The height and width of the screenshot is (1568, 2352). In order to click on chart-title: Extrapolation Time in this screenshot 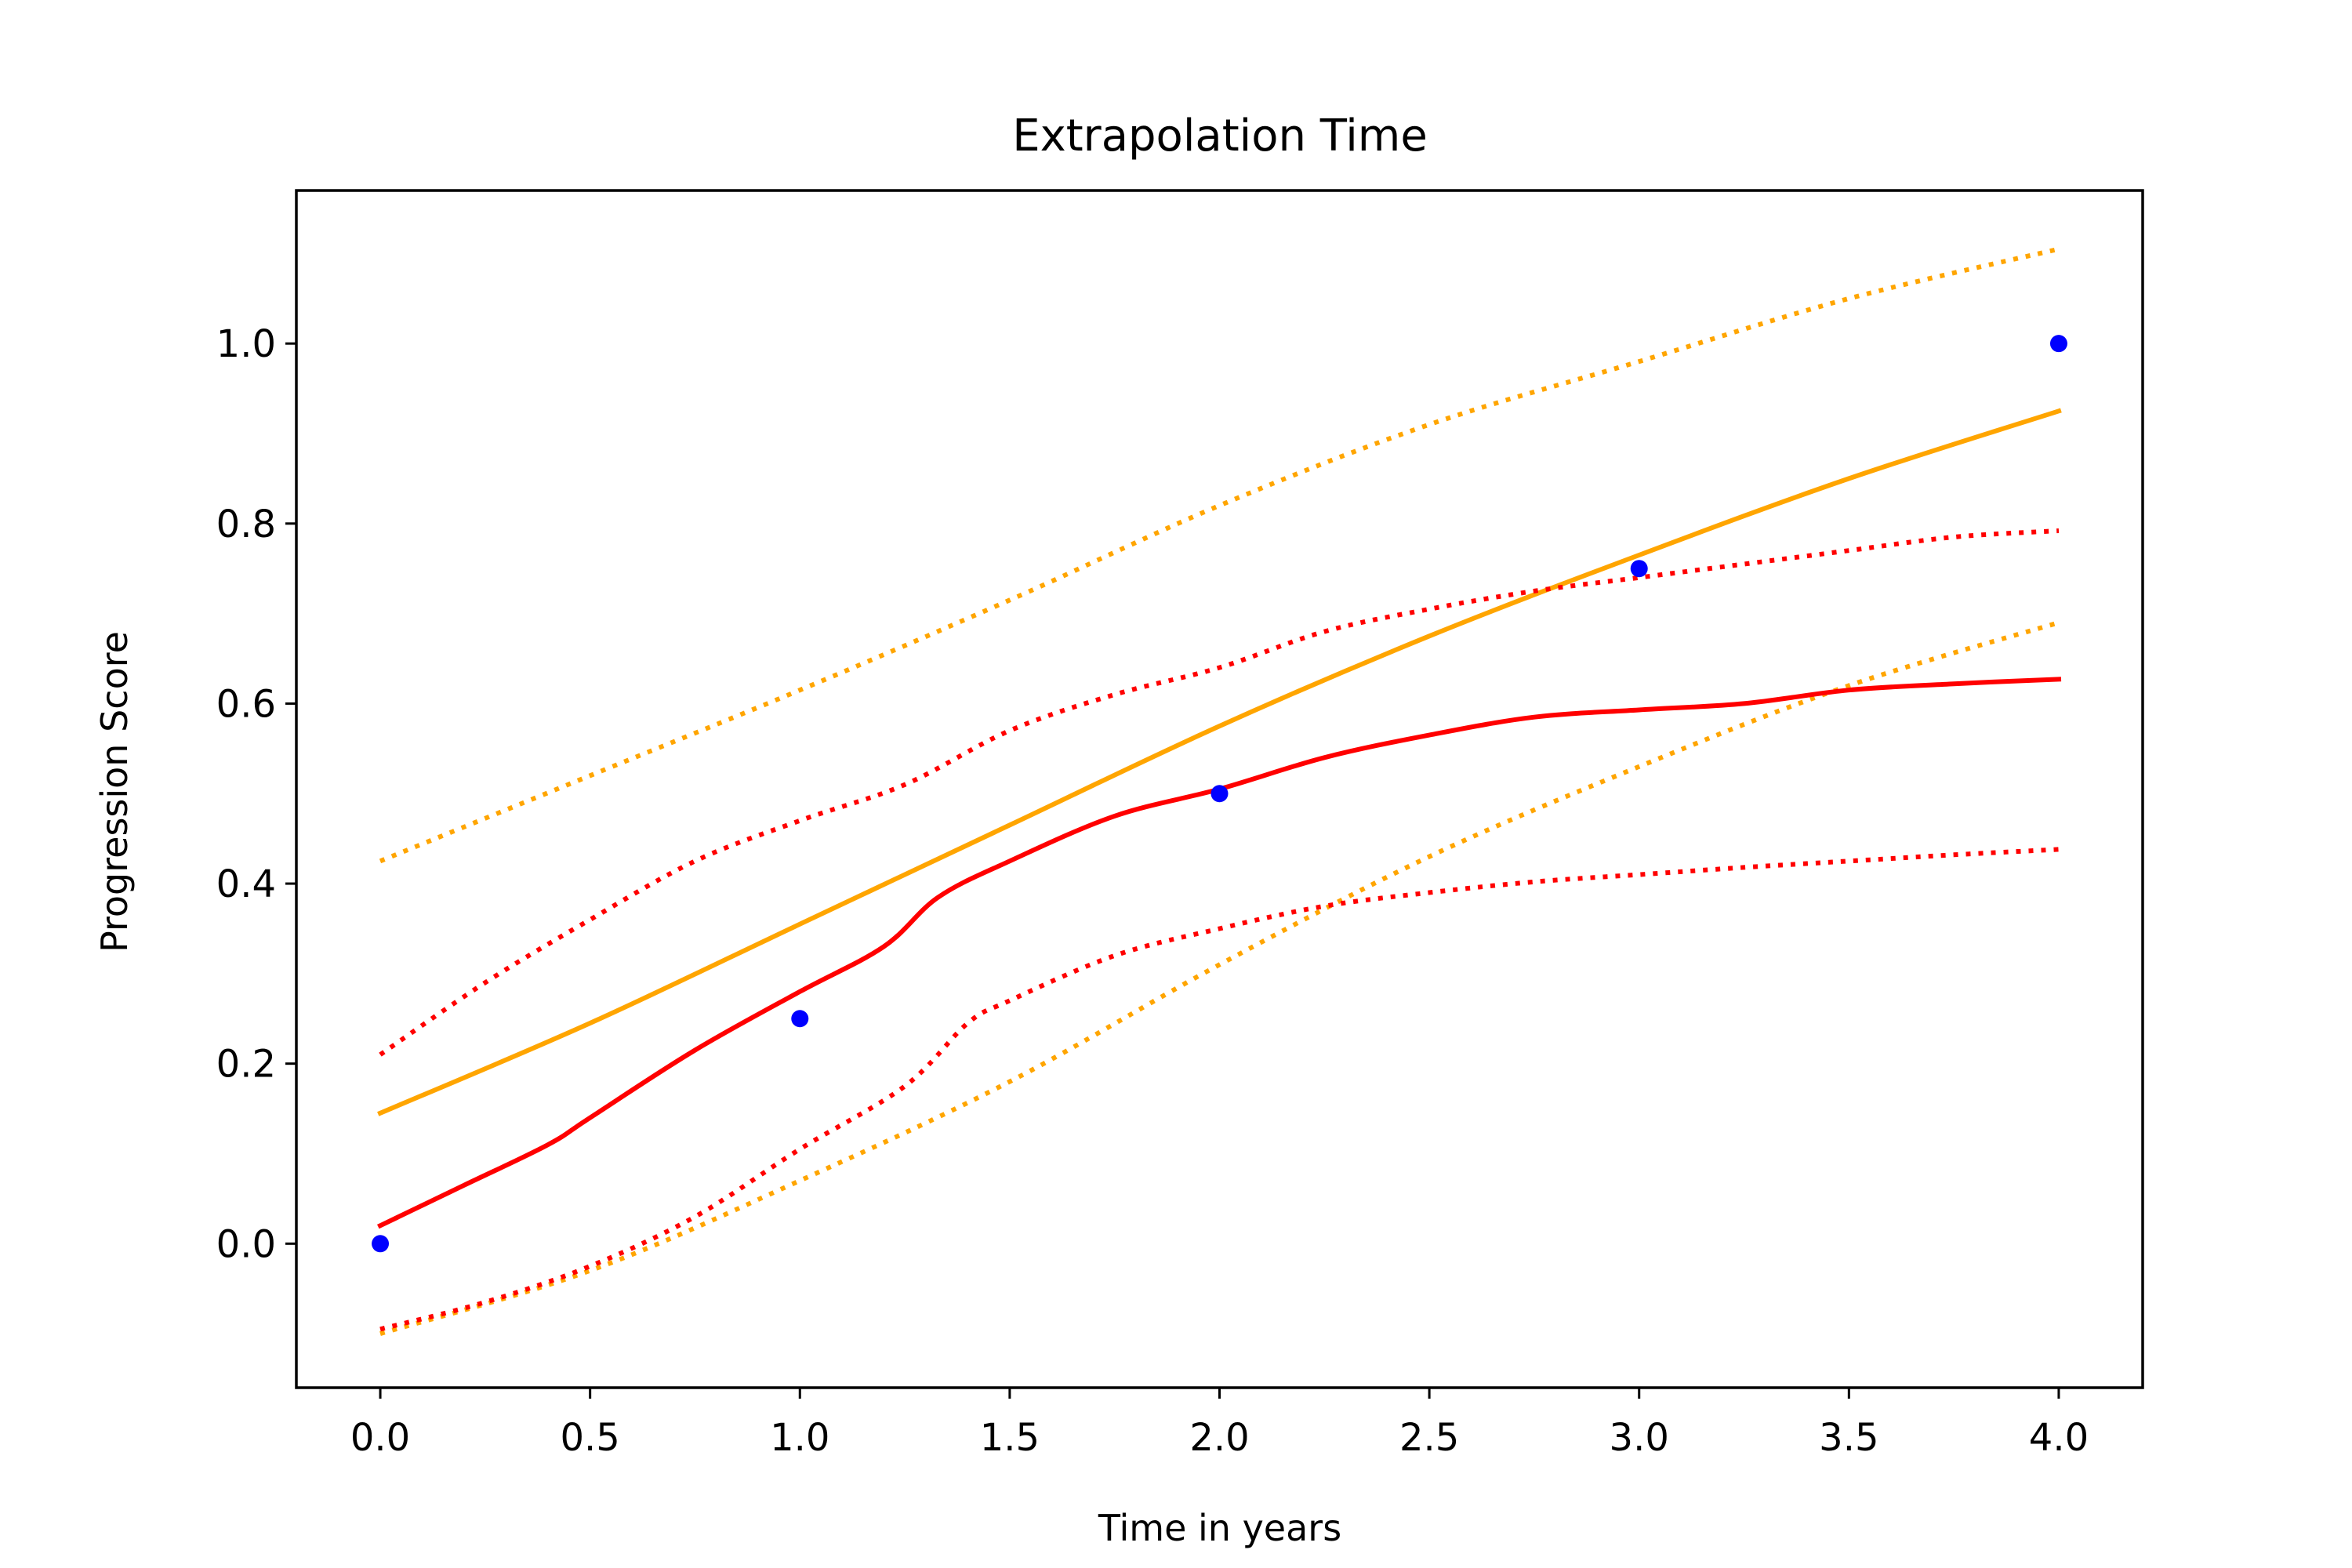, I will do `click(1220, 136)`.